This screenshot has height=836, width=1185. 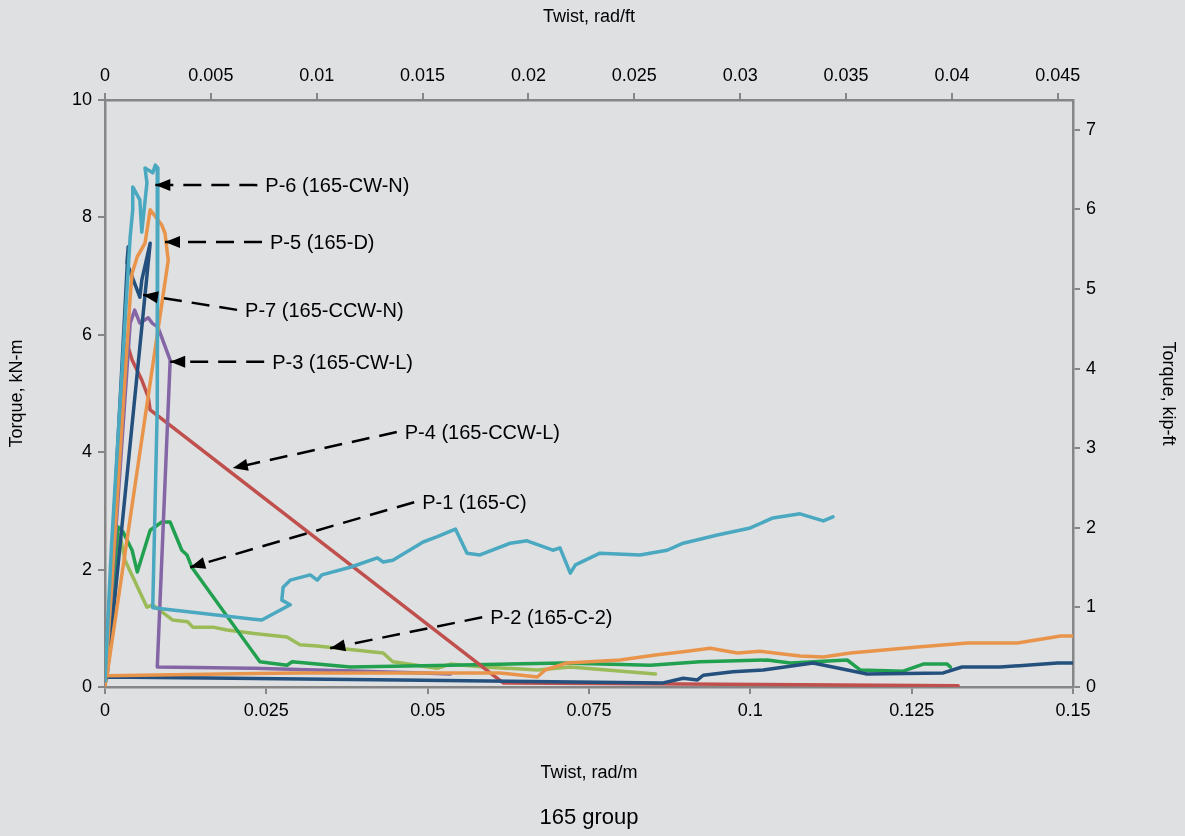 What do you see at coordinates (589, 709) in the screenshot?
I see `x-tick-label: 0.075` at bounding box center [589, 709].